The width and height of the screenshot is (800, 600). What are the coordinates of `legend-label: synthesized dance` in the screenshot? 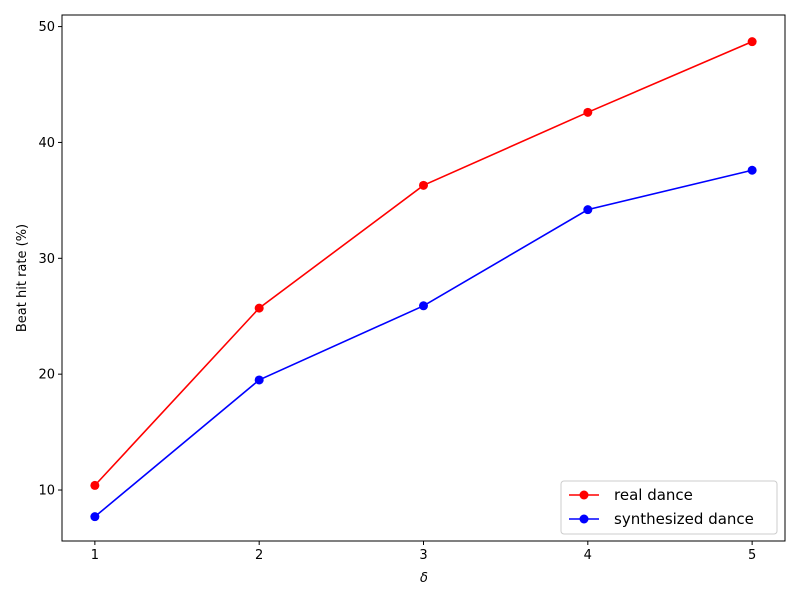 It's located at (684, 519).